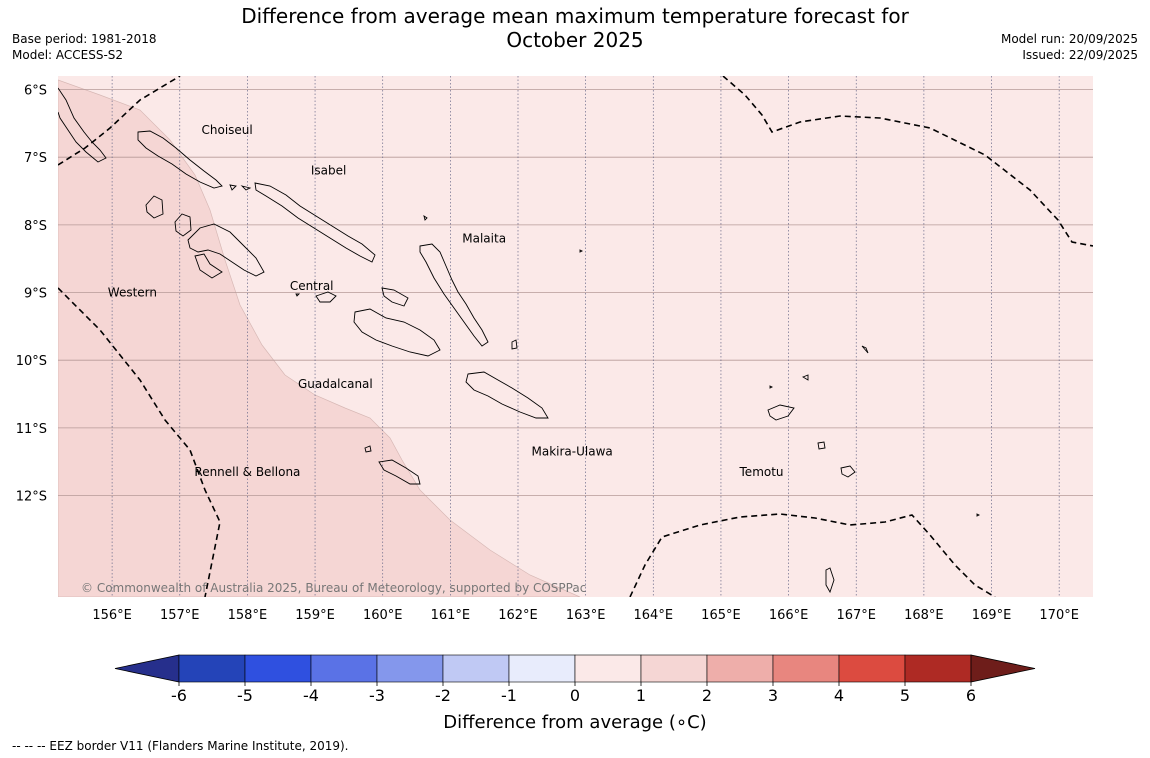  I want to click on lon-label: 166°E, so click(789, 615).